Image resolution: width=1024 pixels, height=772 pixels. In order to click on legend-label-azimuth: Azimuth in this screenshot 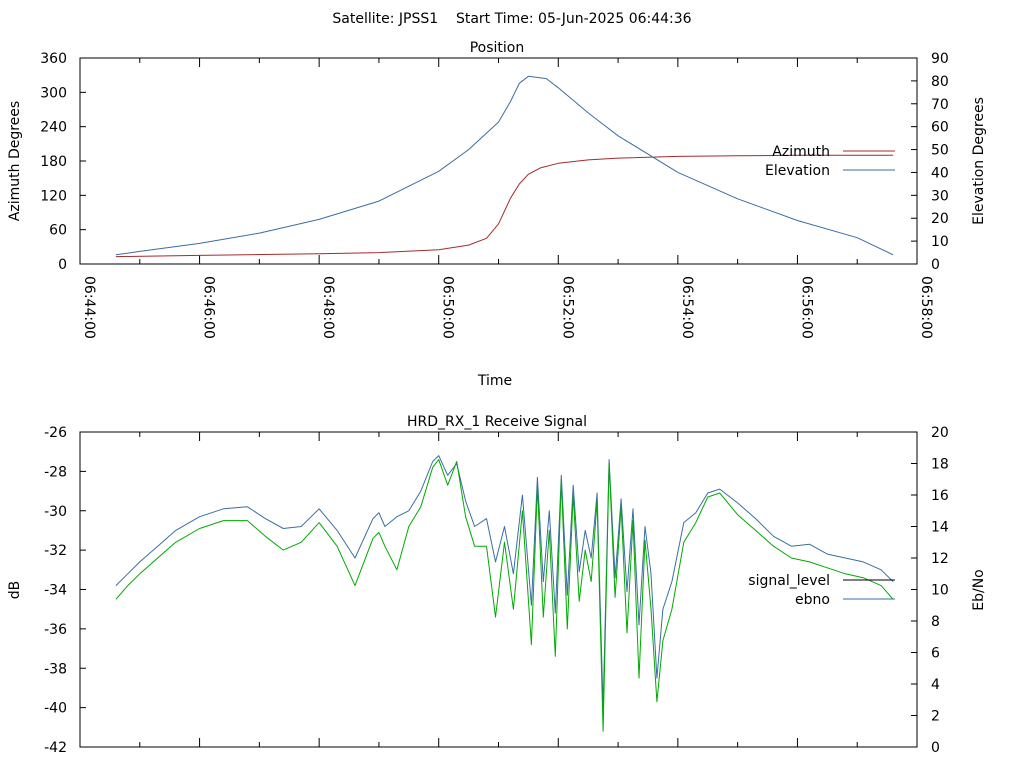, I will do `click(801, 152)`.